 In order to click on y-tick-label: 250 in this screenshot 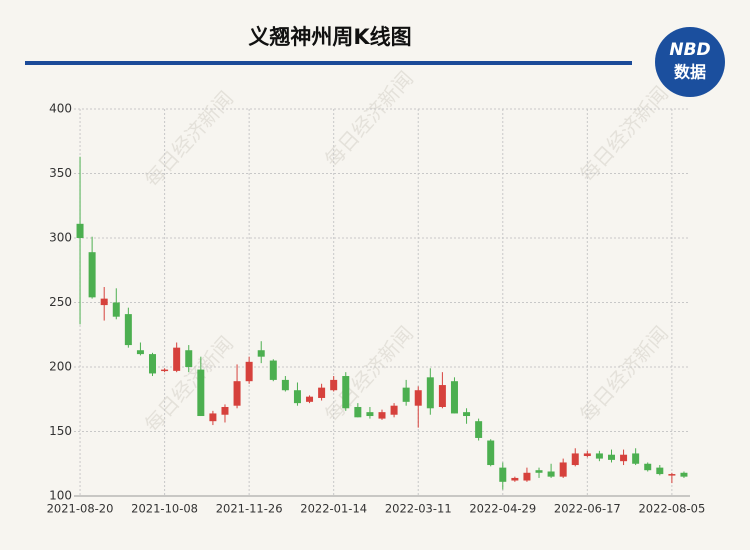, I will do `click(60, 302)`.